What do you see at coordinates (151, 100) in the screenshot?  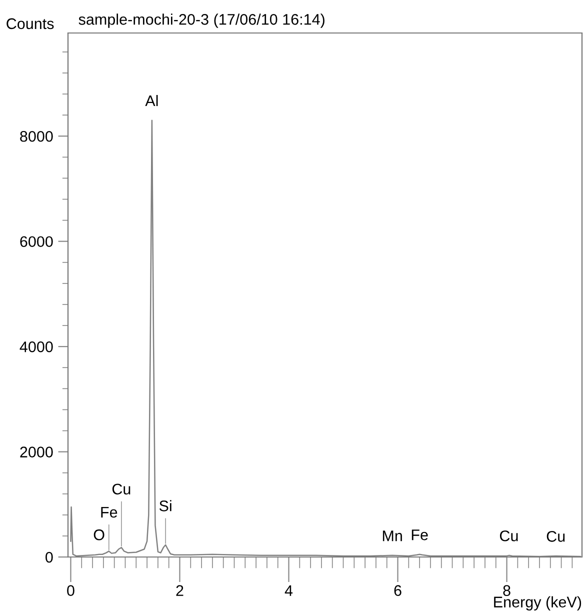 I see `annotation: Al` at bounding box center [151, 100].